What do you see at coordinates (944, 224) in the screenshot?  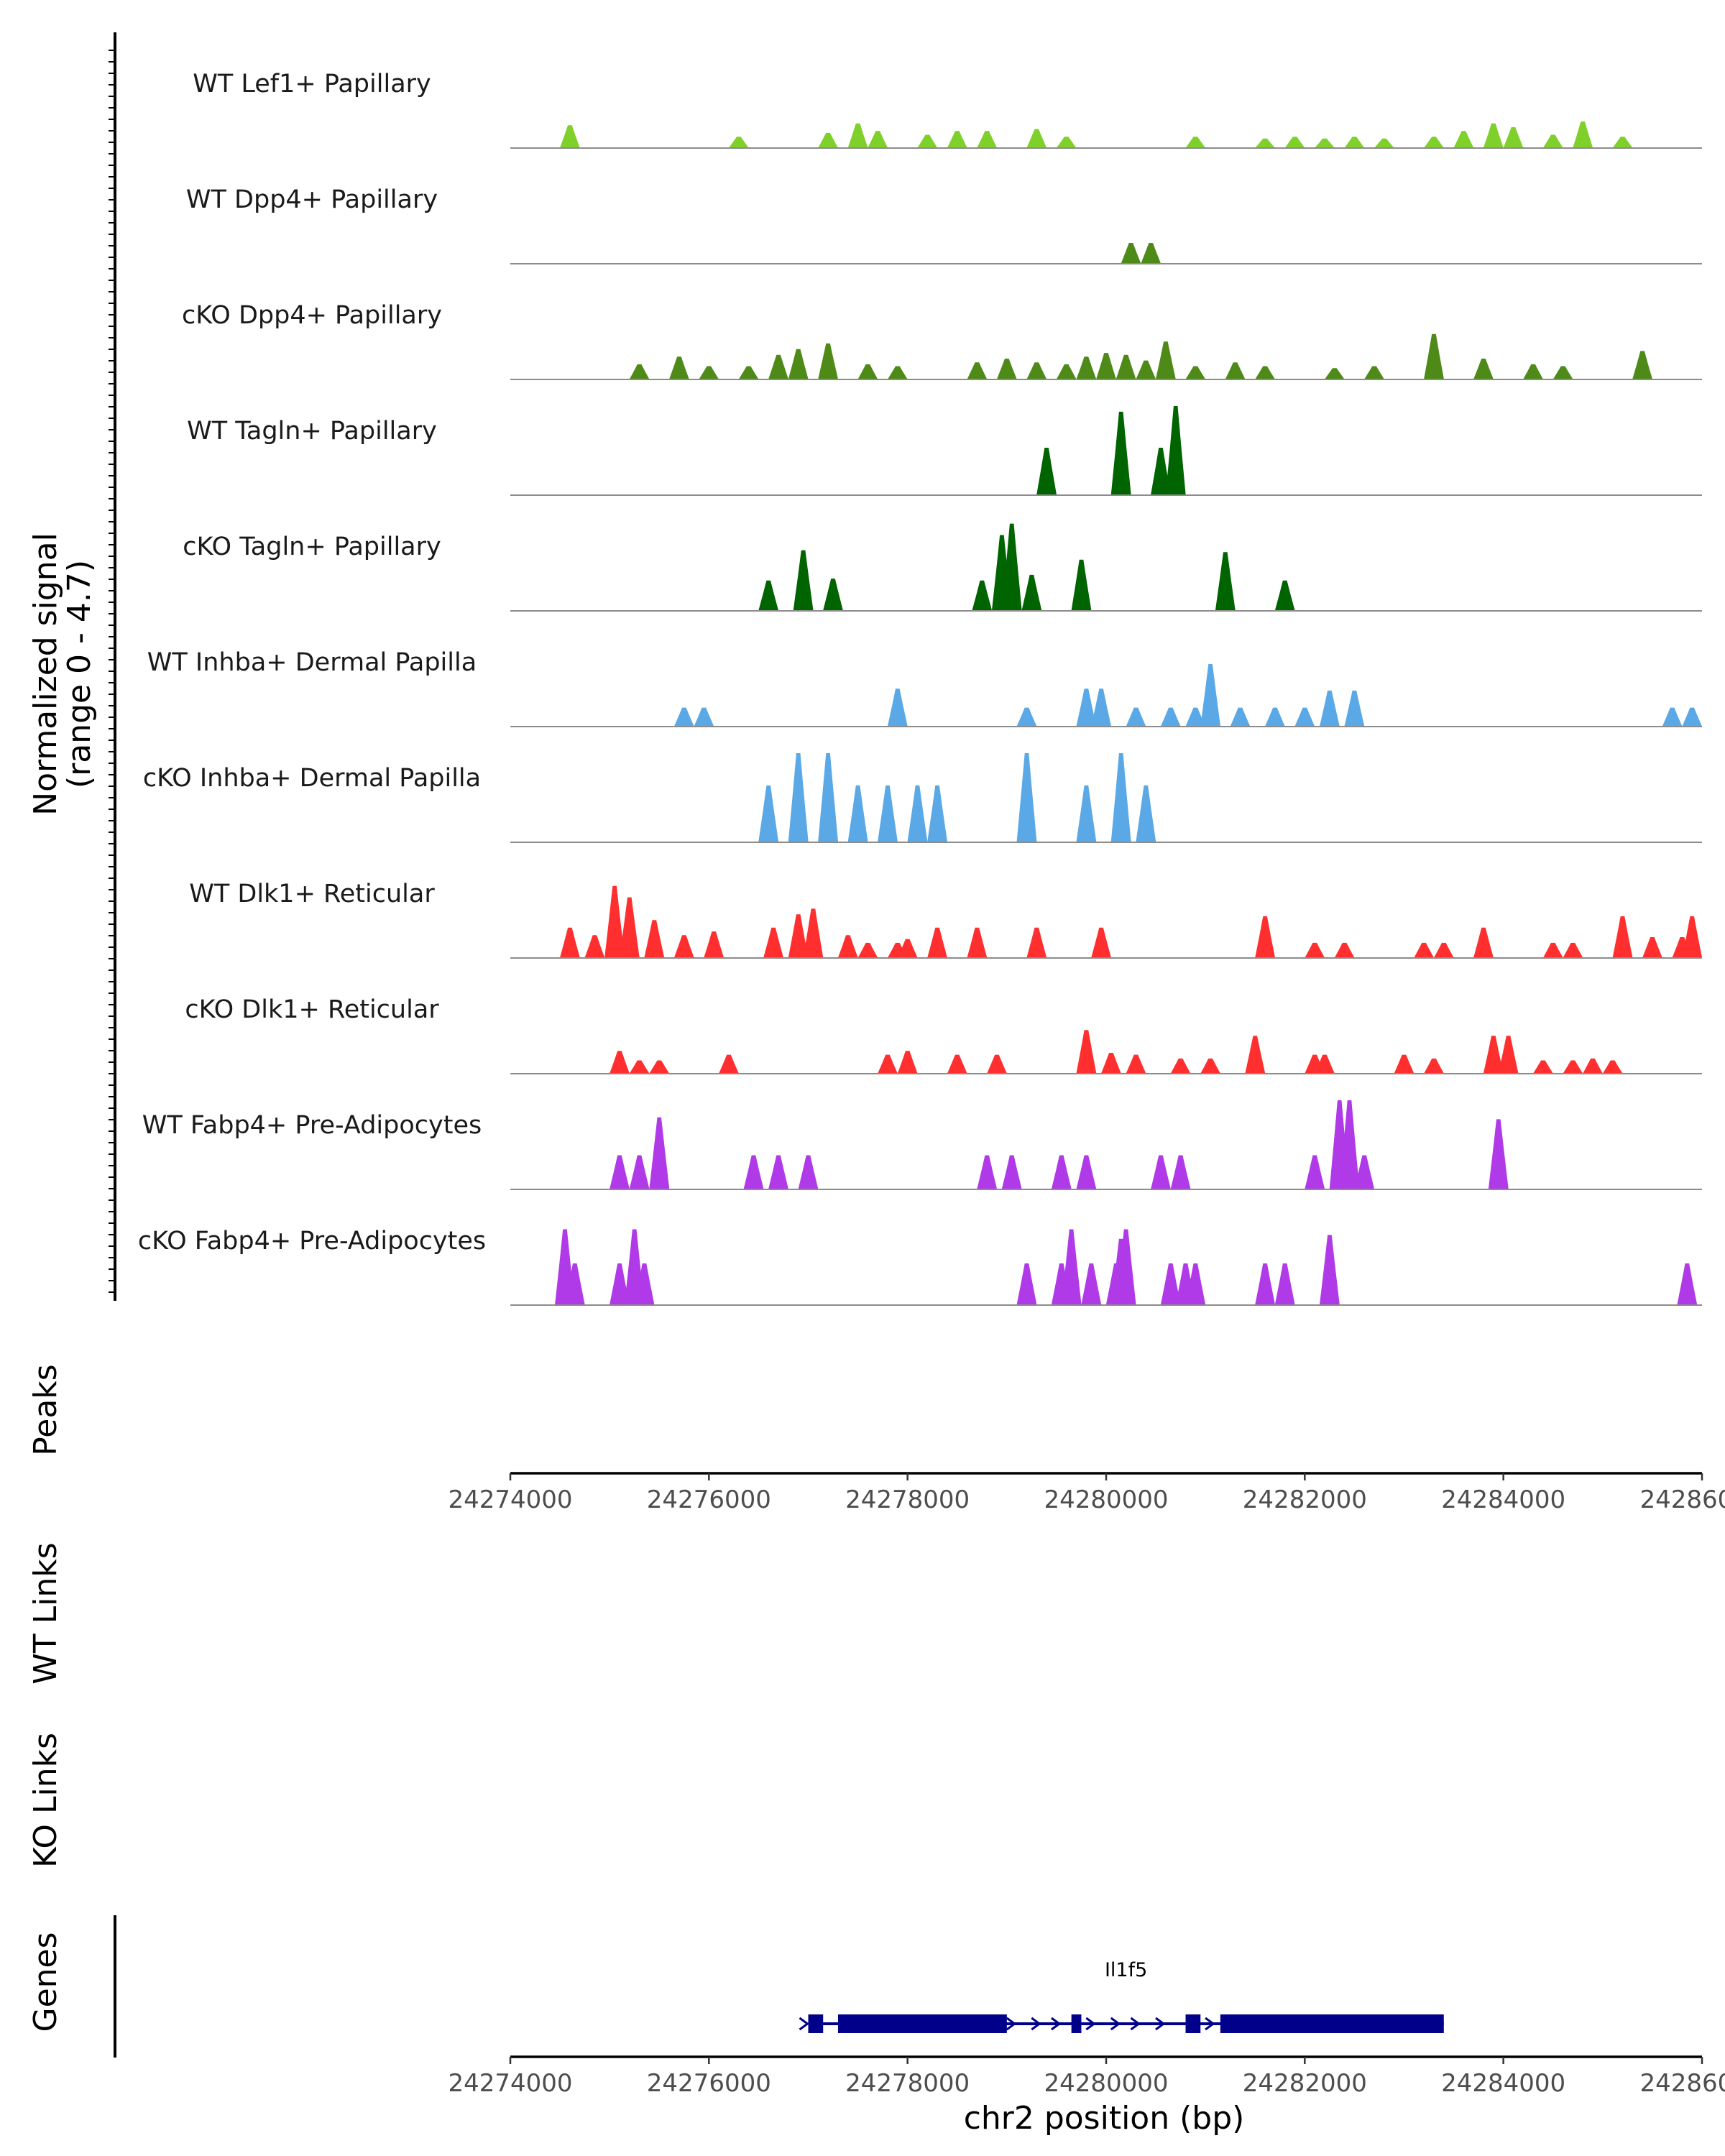 I see `track-wt-dpp4-papillary: WT Dpp4+ Papillary` at bounding box center [944, 224].